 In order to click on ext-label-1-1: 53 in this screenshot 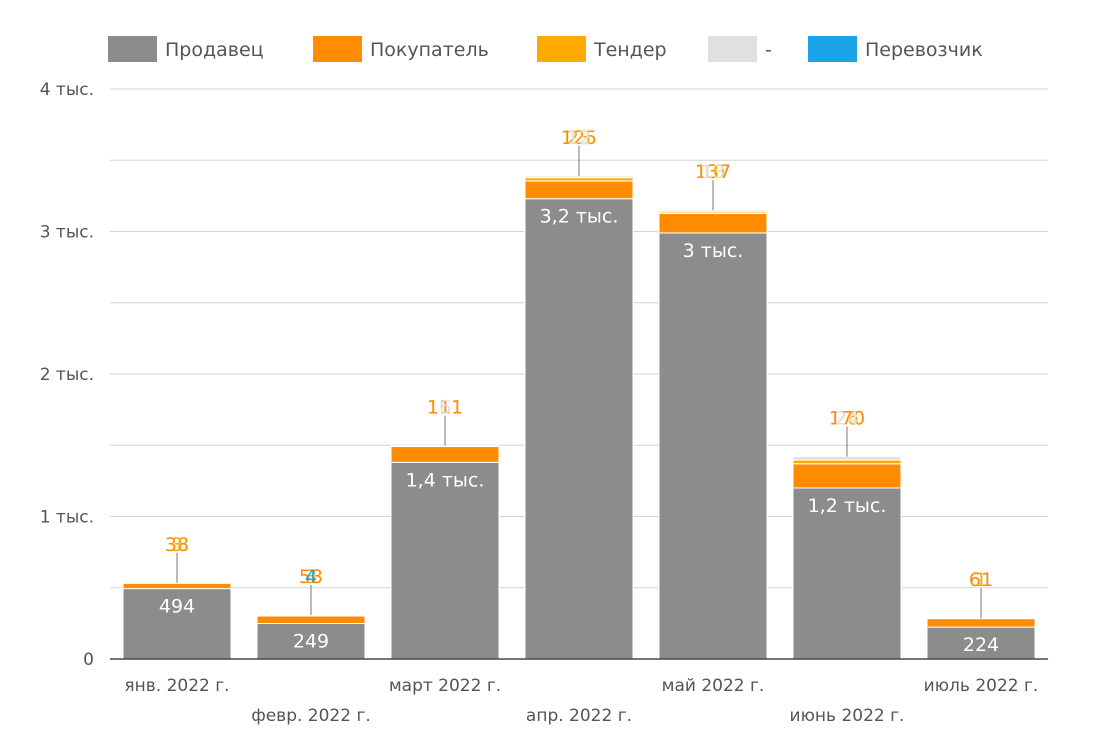, I will do `click(311, 577)`.